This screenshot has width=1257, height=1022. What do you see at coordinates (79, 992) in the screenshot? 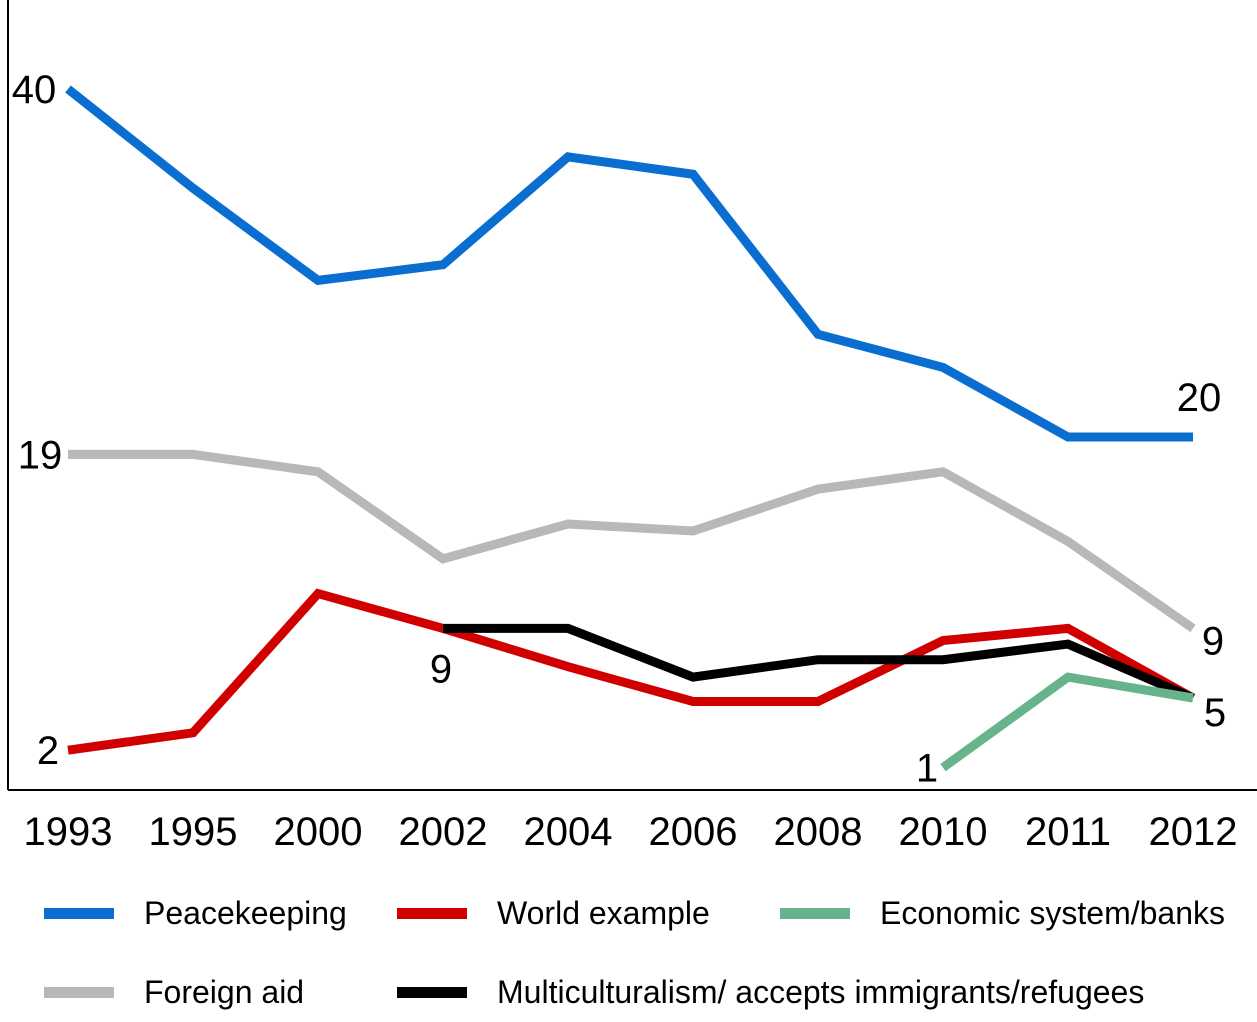
I see `legend-swatch-foreign-aid` at bounding box center [79, 992].